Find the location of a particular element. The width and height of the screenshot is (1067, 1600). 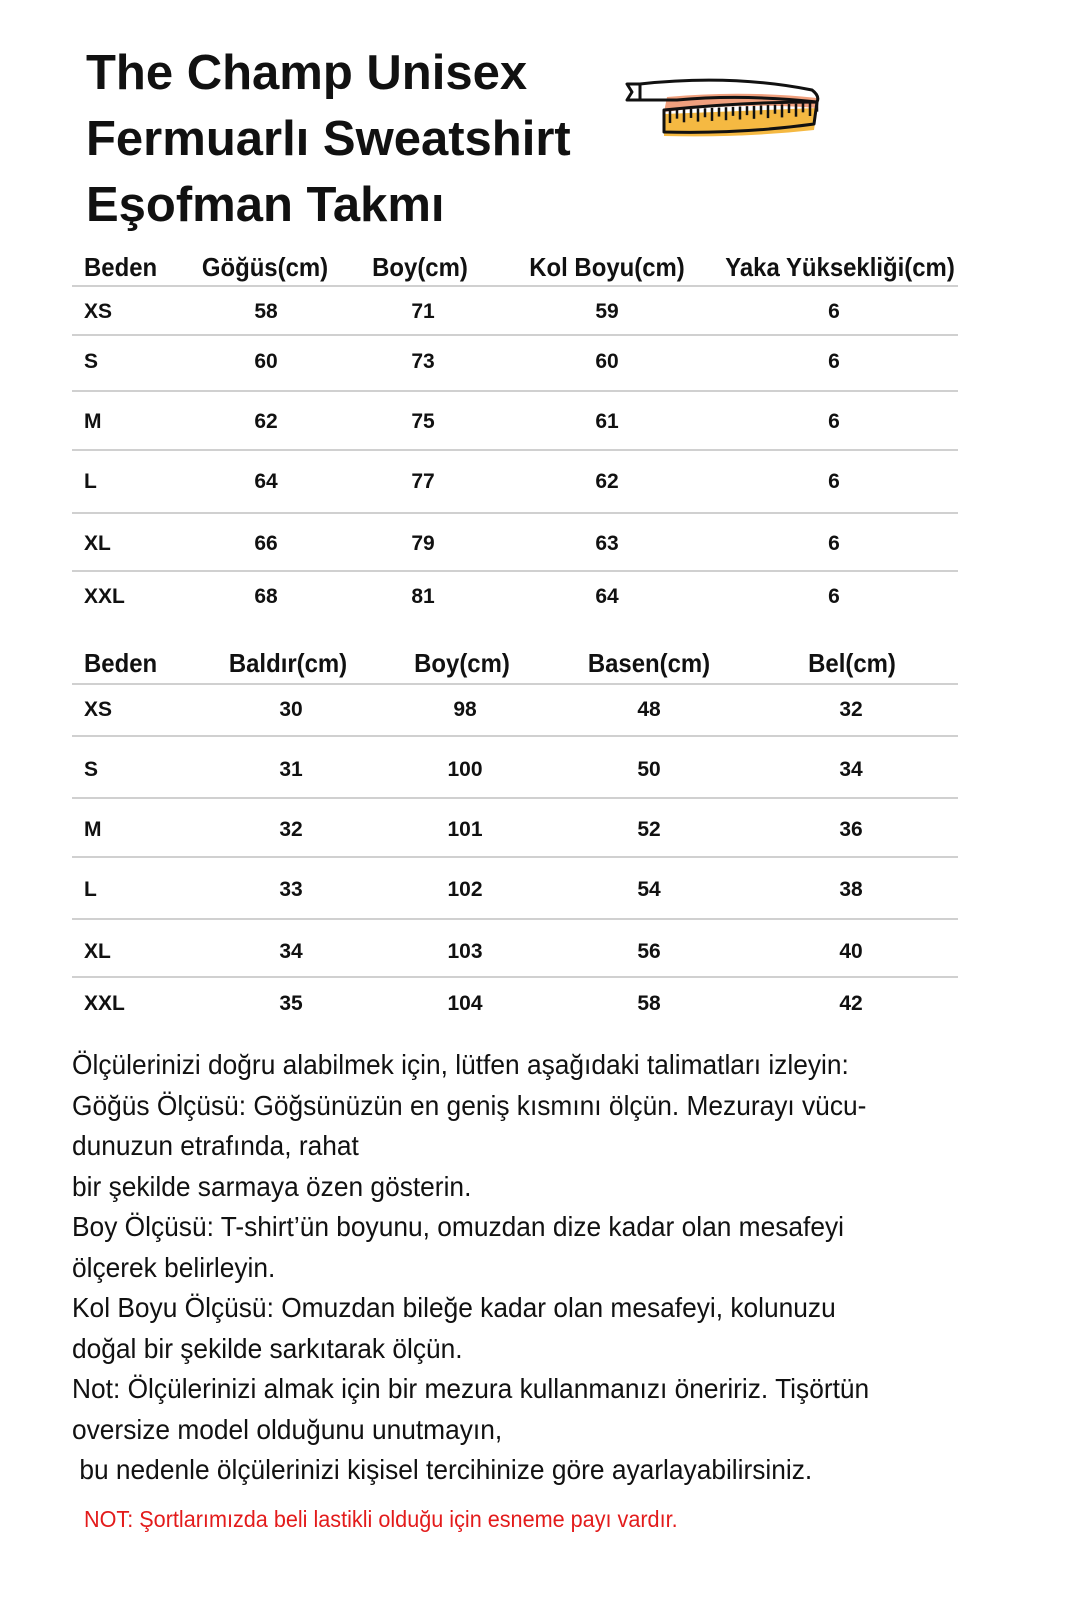

measurement-value: 66 is located at coordinates (266, 543).